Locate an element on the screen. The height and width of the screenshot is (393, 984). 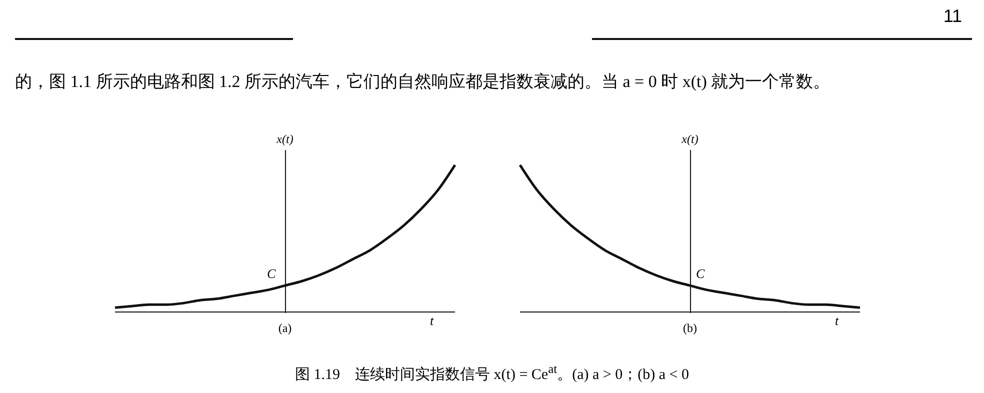
text: 的，图 1.1 所示的电路和图 1.2 所示的汽车，它们的自然响应都是指数衰减的。当 a = 0 时 x(t) 就为一个常数。 is located at coordinates (423, 82).